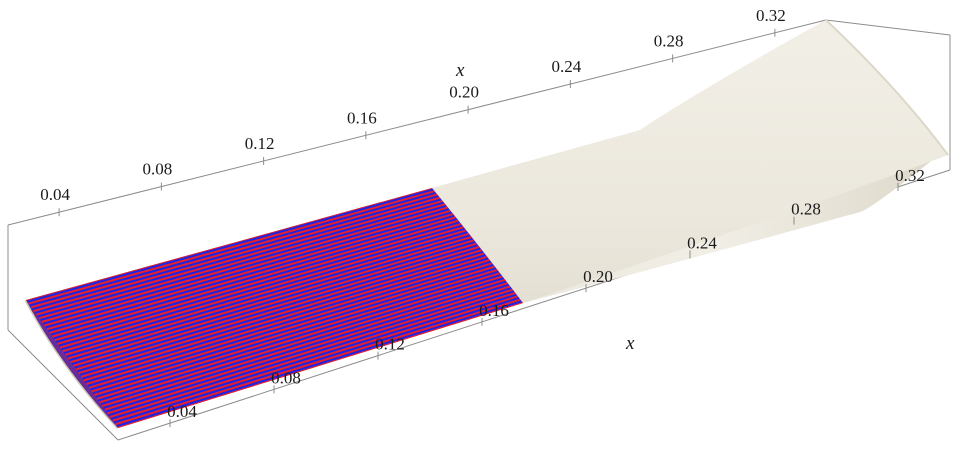 The width and height of the screenshot is (962, 449). What do you see at coordinates (630, 343) in the screenshot?
I see `bottom-axis-title: x` at bounding box center [630, 343].